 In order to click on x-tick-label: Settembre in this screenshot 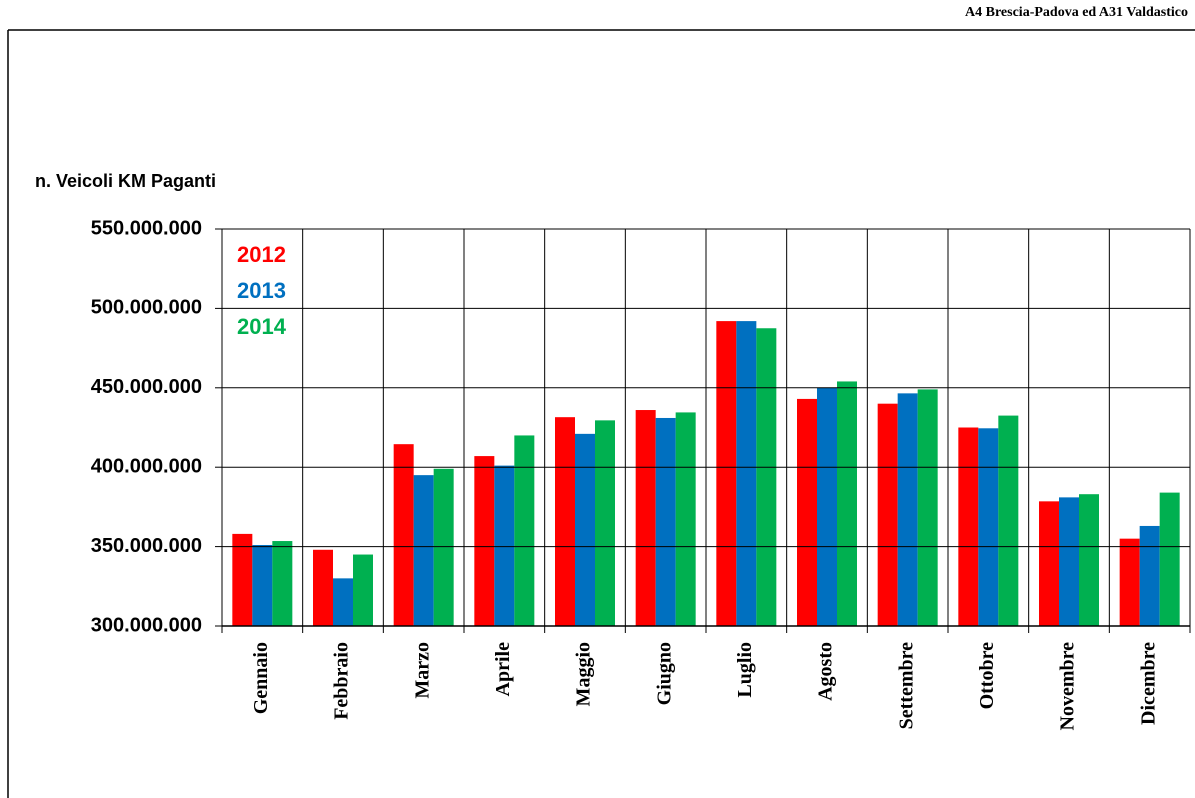, I will do `click(906, 685)`.